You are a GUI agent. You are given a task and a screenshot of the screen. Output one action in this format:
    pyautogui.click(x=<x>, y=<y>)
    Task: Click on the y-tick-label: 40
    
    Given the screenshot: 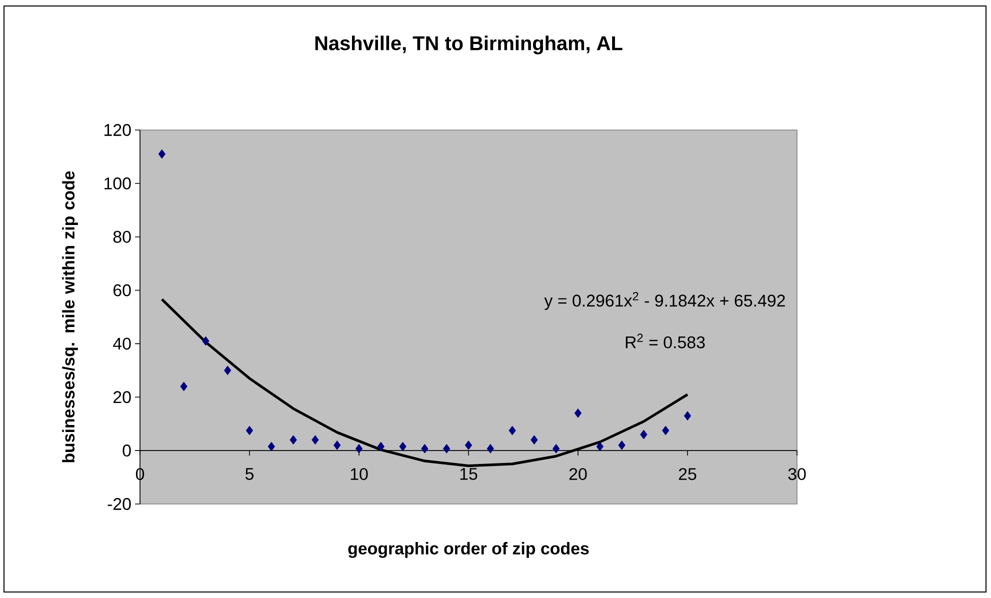 What is the action you would take?
    pyautogui.click(x=122, y=344)
    